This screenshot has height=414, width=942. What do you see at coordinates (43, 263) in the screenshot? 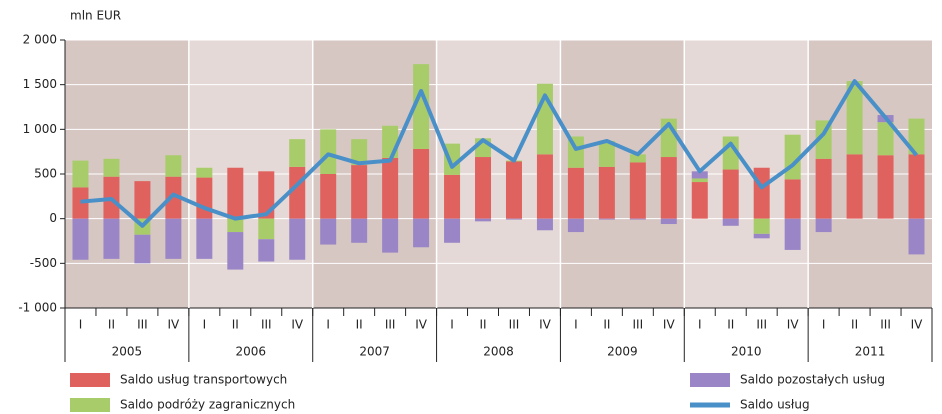
I see `y-tick-label: -500` at bounding box center [43, 263].